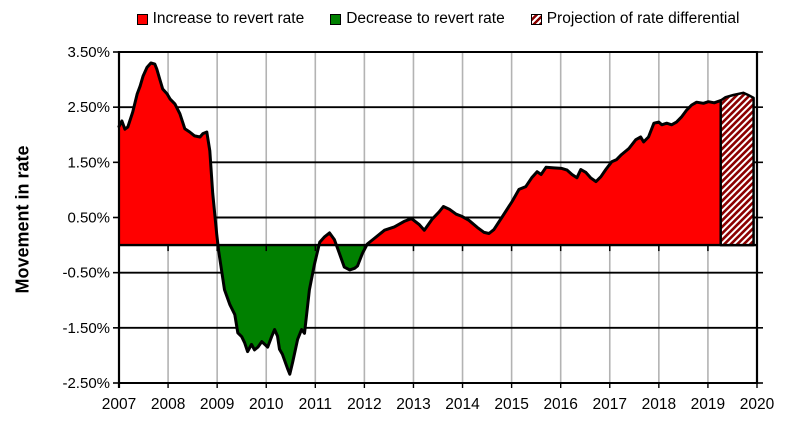 This screenshot has width=800, height=441. Describe the element at coordinates (86, 383) in the screenshot. I see `y-tick-label: -2.50%` at that location.